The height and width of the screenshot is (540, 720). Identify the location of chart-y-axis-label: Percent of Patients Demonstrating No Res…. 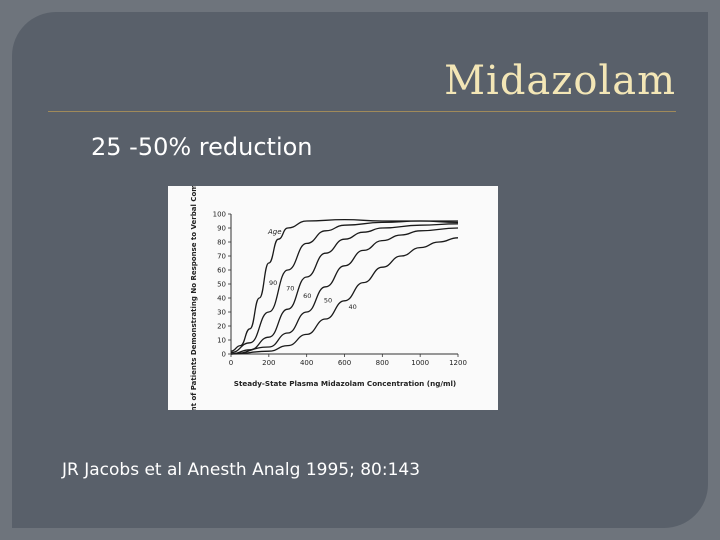
(194, 298).